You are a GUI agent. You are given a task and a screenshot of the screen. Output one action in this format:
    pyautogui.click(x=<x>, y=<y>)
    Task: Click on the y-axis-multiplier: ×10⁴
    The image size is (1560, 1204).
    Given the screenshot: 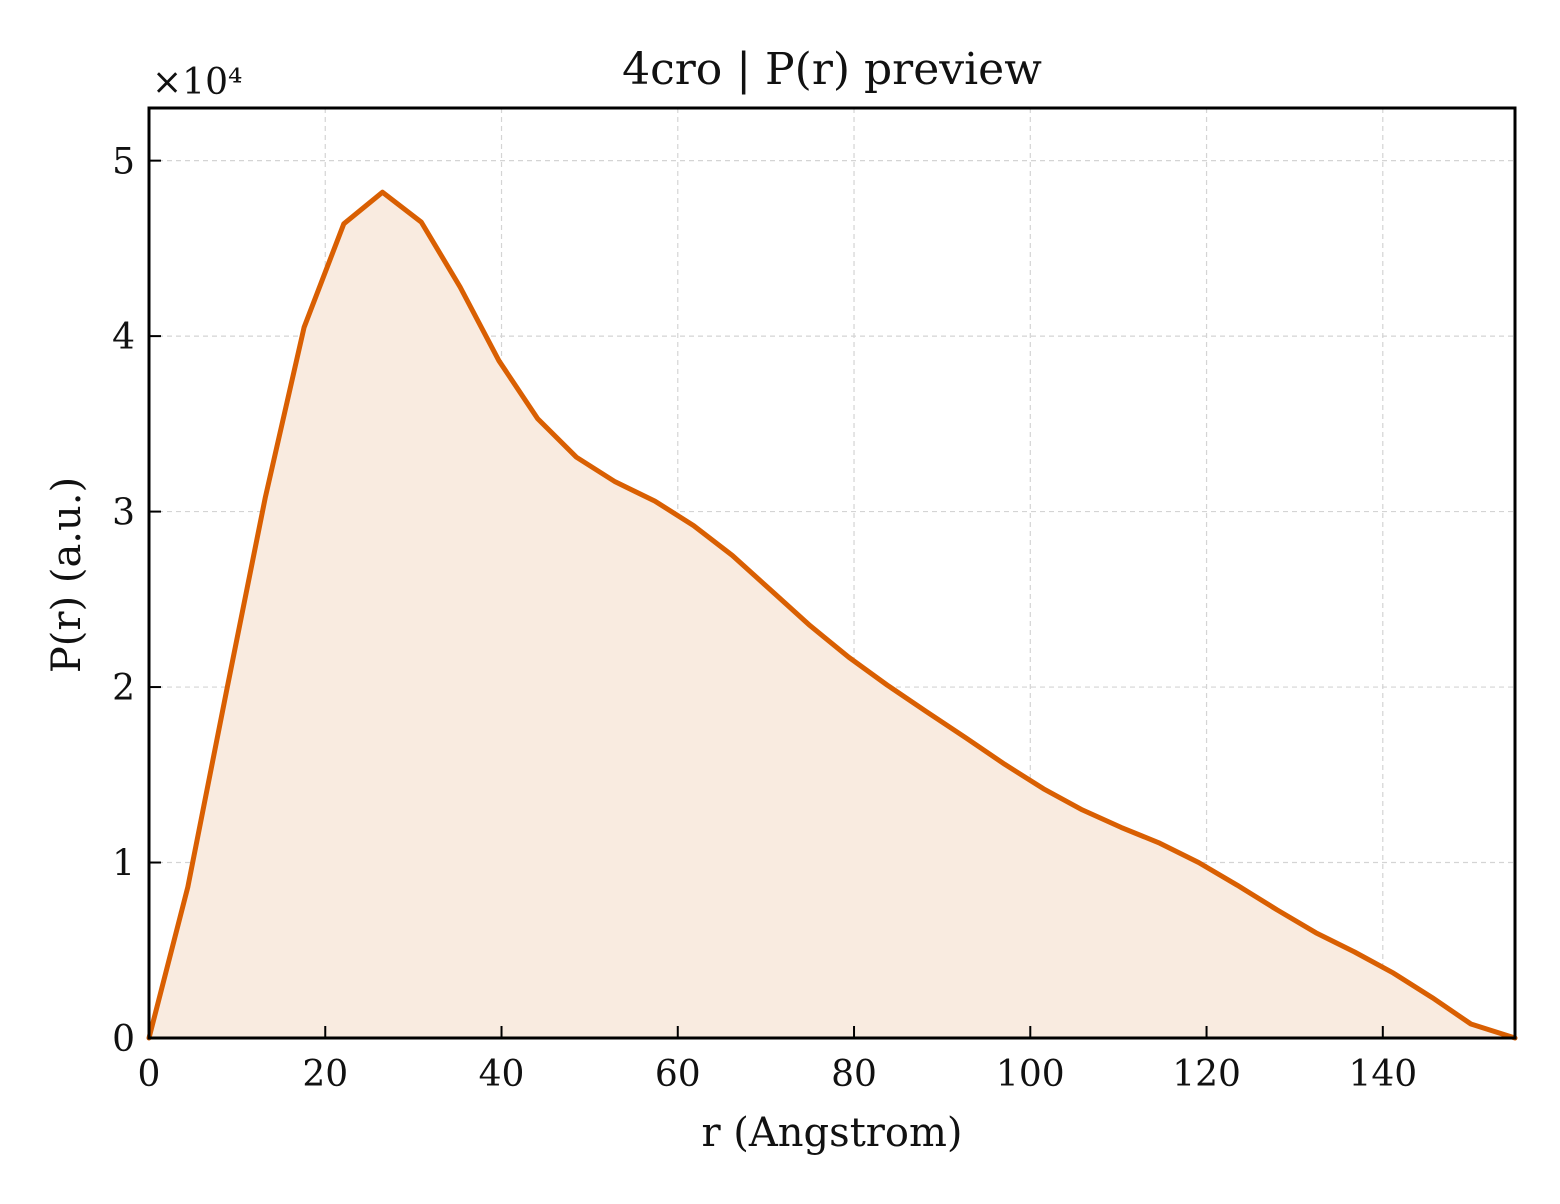 What is the action you would take?
    pyautogui.click(x=197, y=82)
    